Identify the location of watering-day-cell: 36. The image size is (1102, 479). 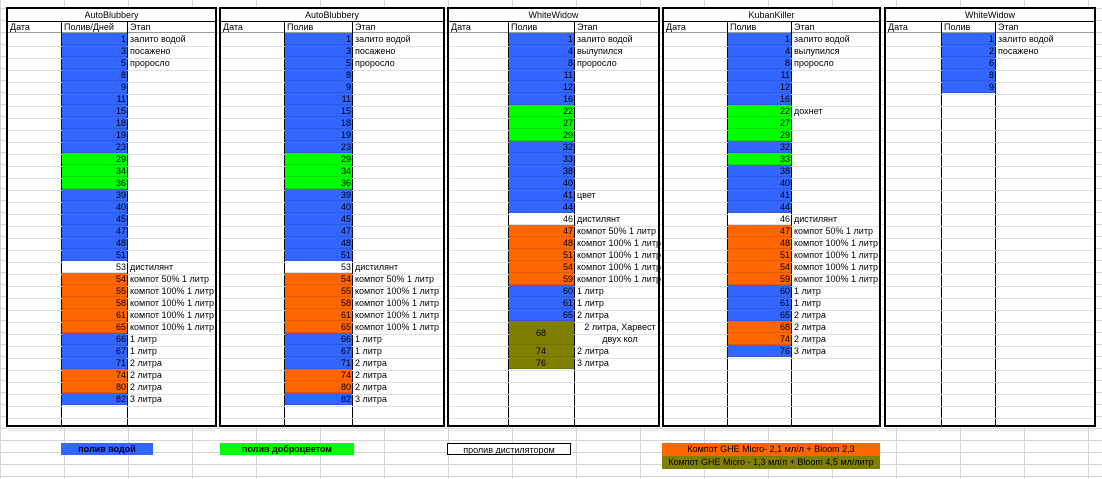
(318, 183).